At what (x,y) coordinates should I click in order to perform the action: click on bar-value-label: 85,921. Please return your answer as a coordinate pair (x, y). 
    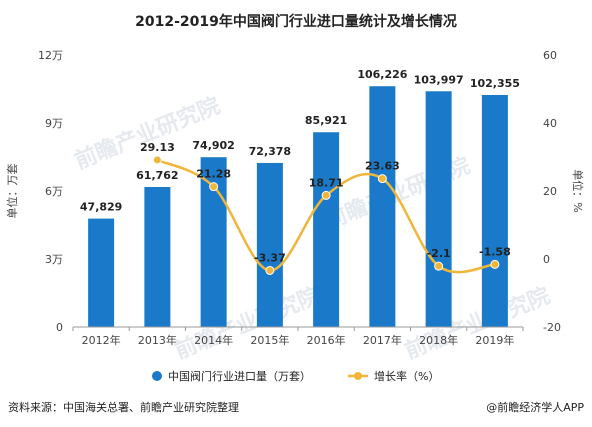
    Looking at the image, I should click on (326, 120).